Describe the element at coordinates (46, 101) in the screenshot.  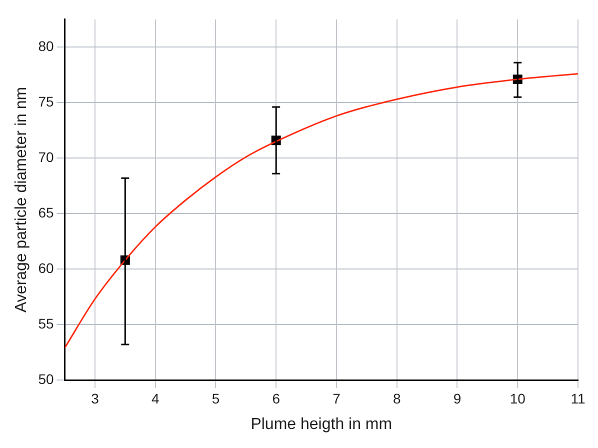
I see `y-tick-label: 75` at that location.